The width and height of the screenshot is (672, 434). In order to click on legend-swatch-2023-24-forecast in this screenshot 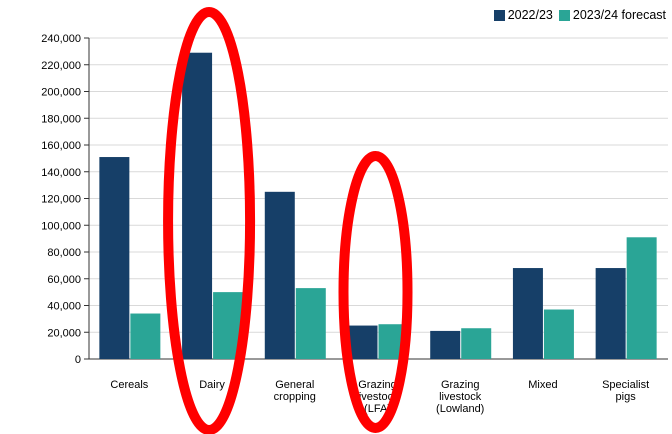, I will do `click(564, 15)`.